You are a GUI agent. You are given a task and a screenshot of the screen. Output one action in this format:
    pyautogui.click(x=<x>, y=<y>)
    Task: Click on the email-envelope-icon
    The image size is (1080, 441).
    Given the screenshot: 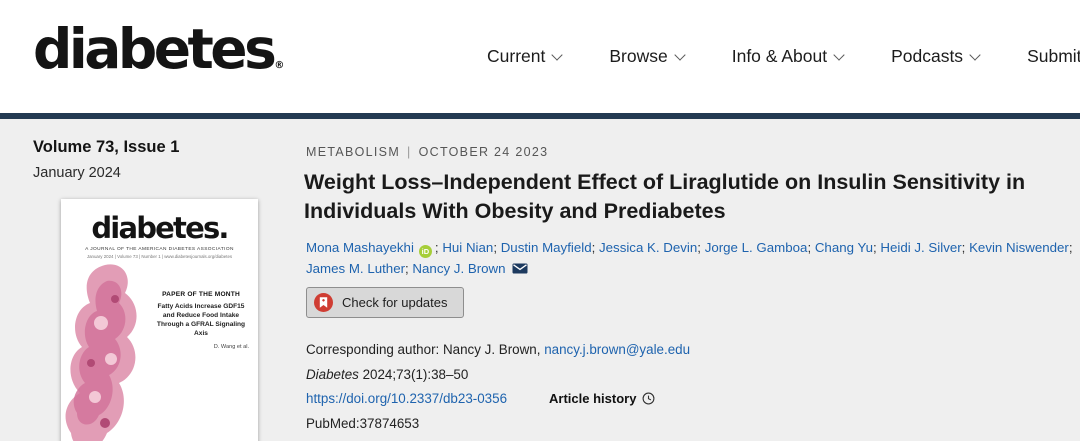 What is the action you would take?
    pyautogui.click(x=520, y=270)
    